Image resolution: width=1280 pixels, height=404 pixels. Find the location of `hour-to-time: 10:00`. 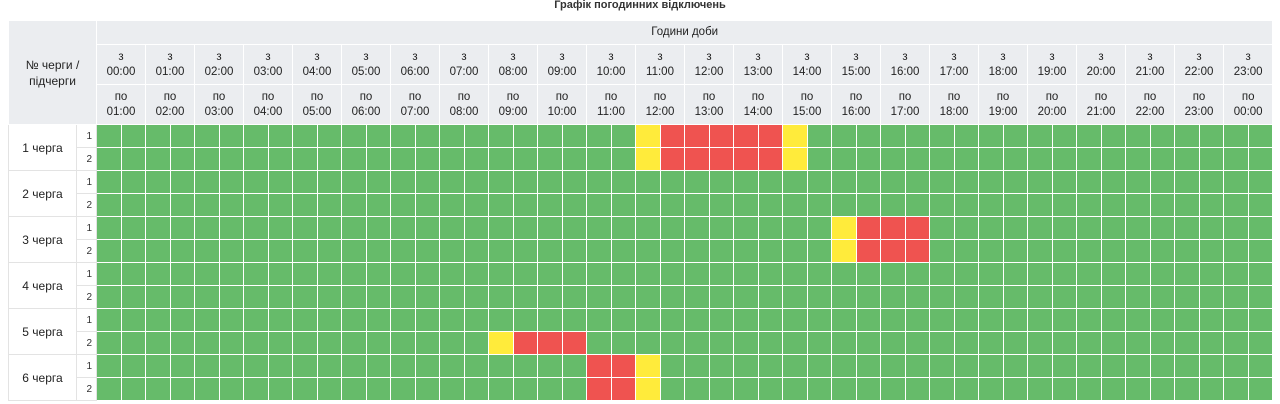

hour-to-time: 10:00 is located at coordinates (562, 111).